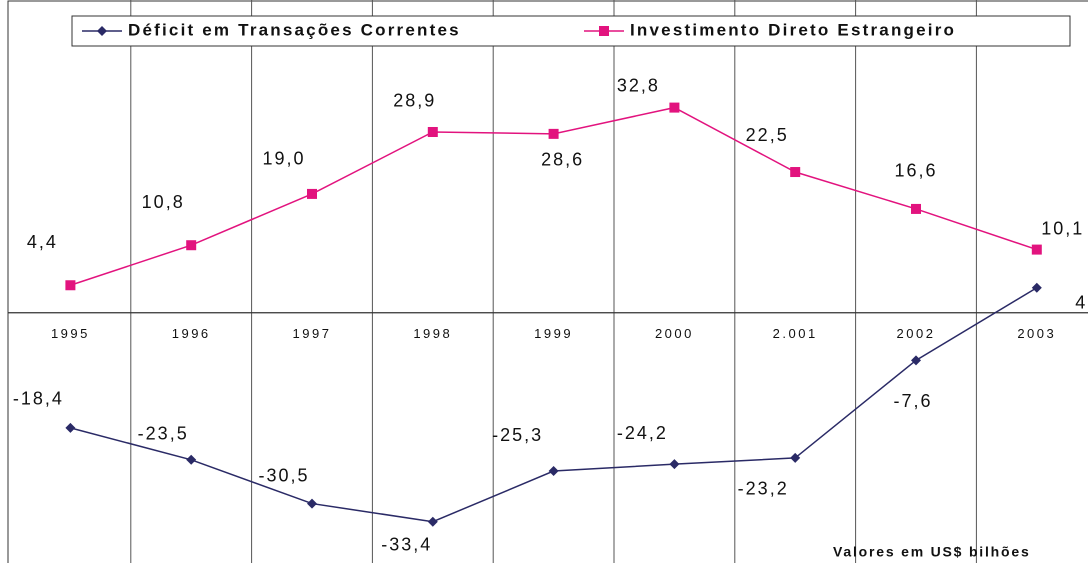 This screenshot has width=1088, height=563. What do you see at coordinates (191, 333) in the screenshot?
I see `x-tick-label: 1996` at bounding box center [191, 333].